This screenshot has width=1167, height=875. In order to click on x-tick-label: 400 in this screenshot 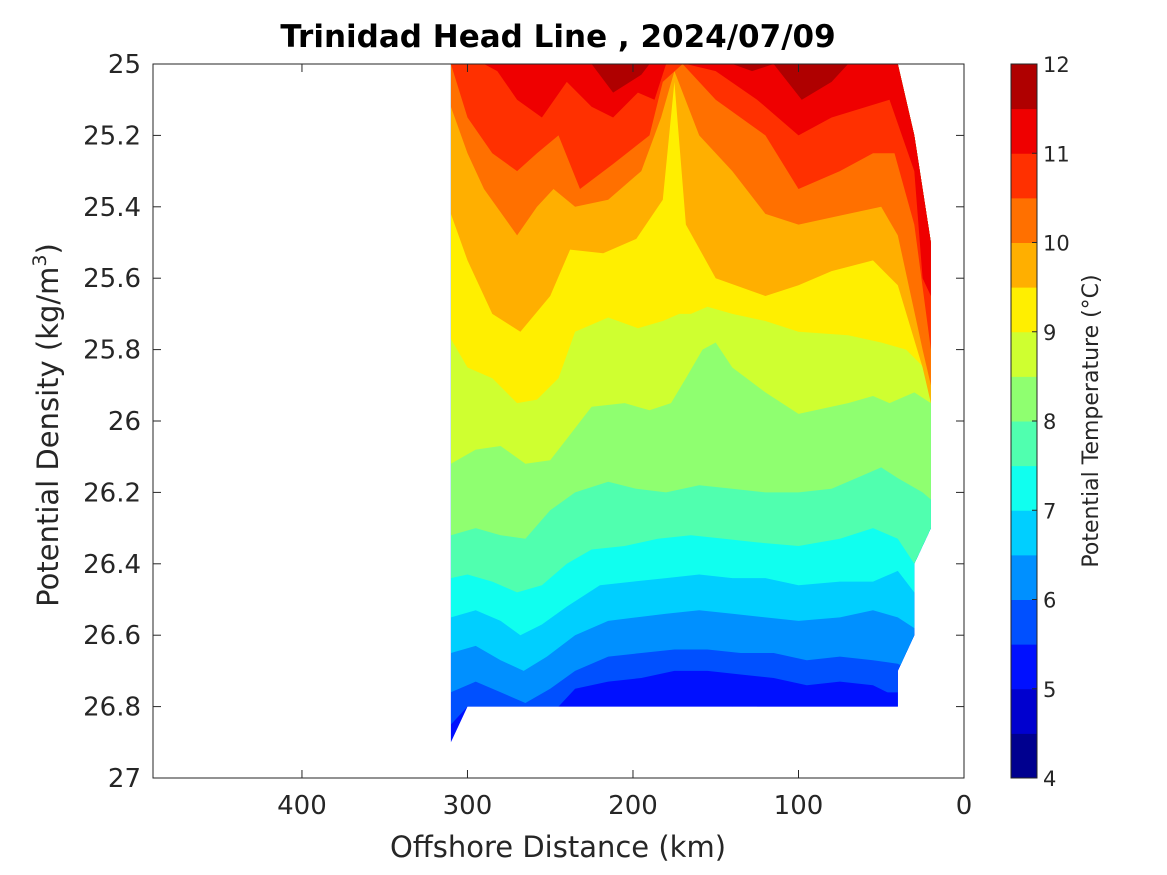, I will do `click(302, 806)`.